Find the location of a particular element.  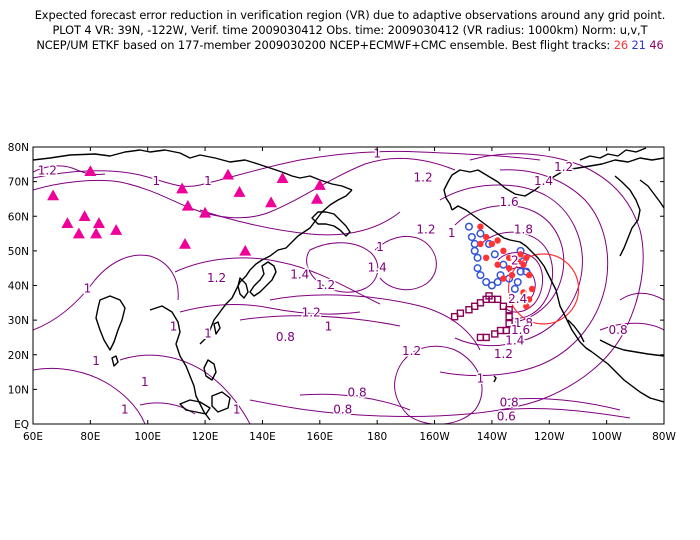

triangle-markers is located at coordinates (186, 210).